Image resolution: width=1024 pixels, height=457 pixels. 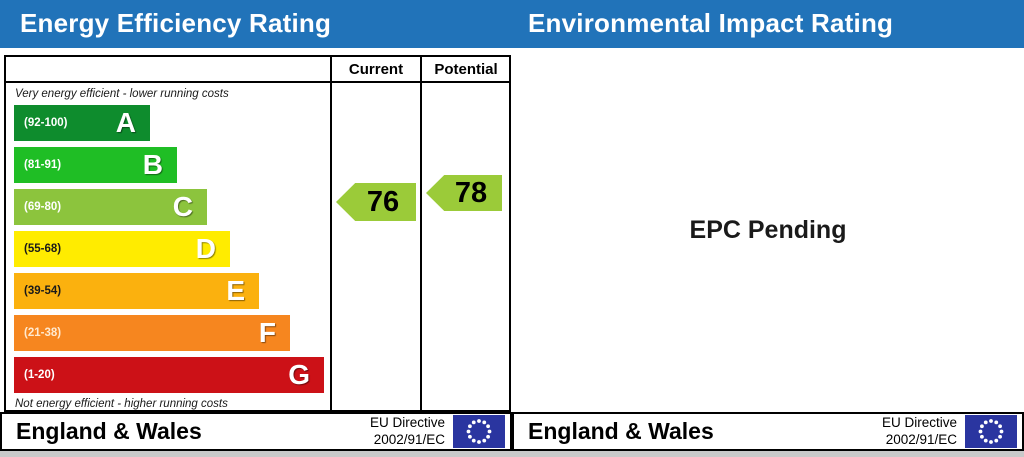 What do you see at coordinates (43, 249) in the screenshot?
I see `band-range-label: (55-68)` at bounding box center [43, 249].